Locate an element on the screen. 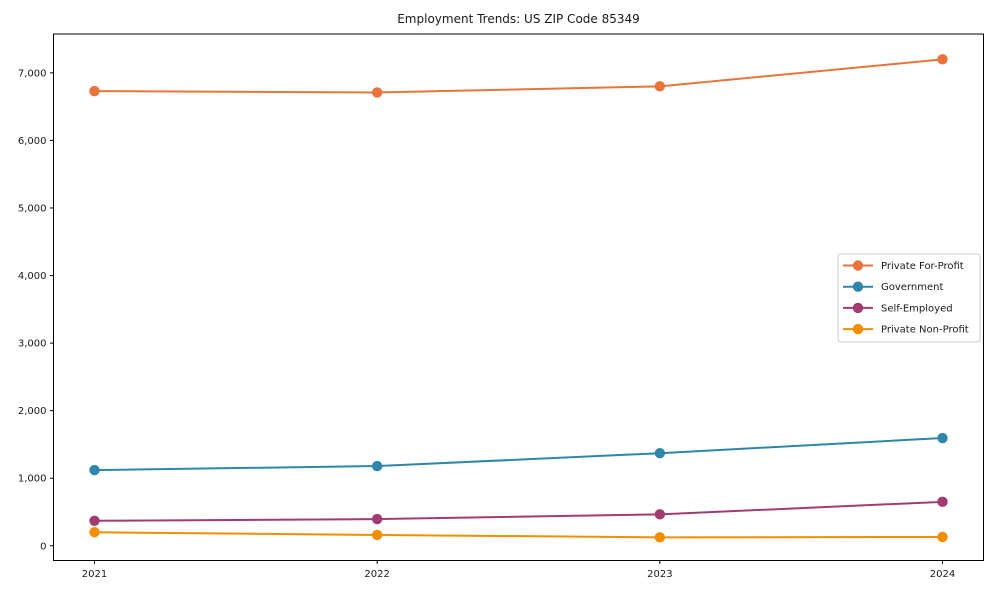  legend-item-private-for-profit: Private For-Profit is located at coordinates (903, 266).